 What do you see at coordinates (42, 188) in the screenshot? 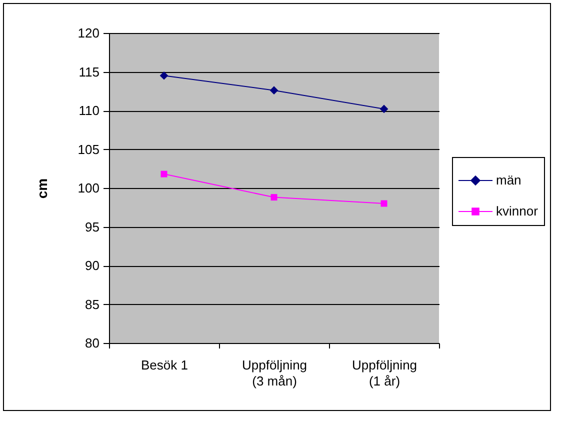
I see `y-axis-title: cm` at bounding box center [42, 188].